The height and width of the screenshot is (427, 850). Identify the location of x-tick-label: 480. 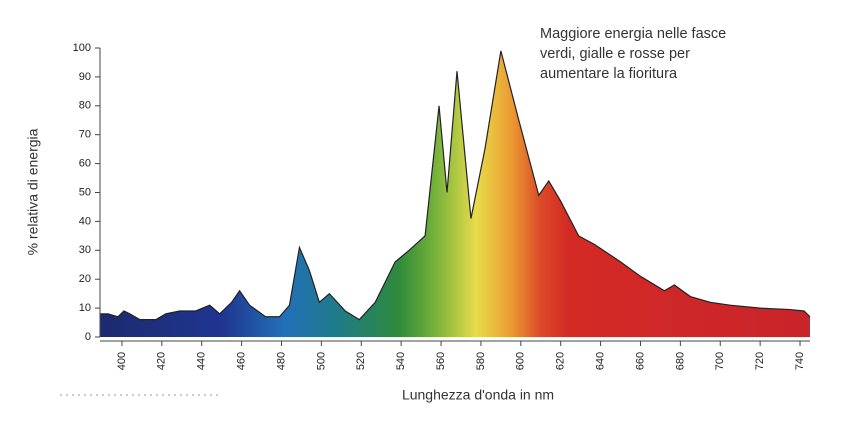
(281, 361).